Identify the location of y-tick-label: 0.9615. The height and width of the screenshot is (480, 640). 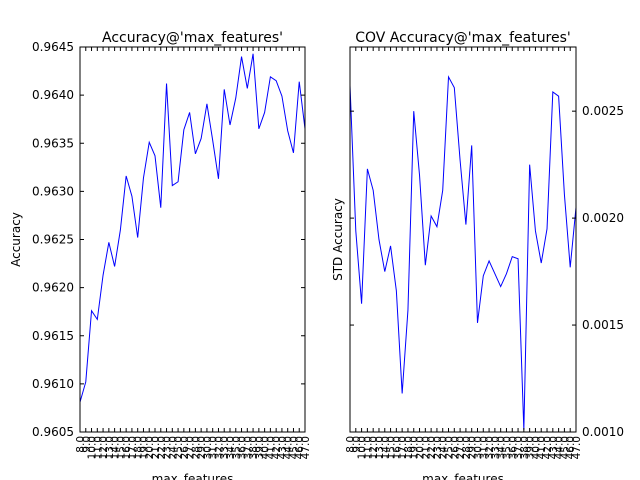
(53, 336).